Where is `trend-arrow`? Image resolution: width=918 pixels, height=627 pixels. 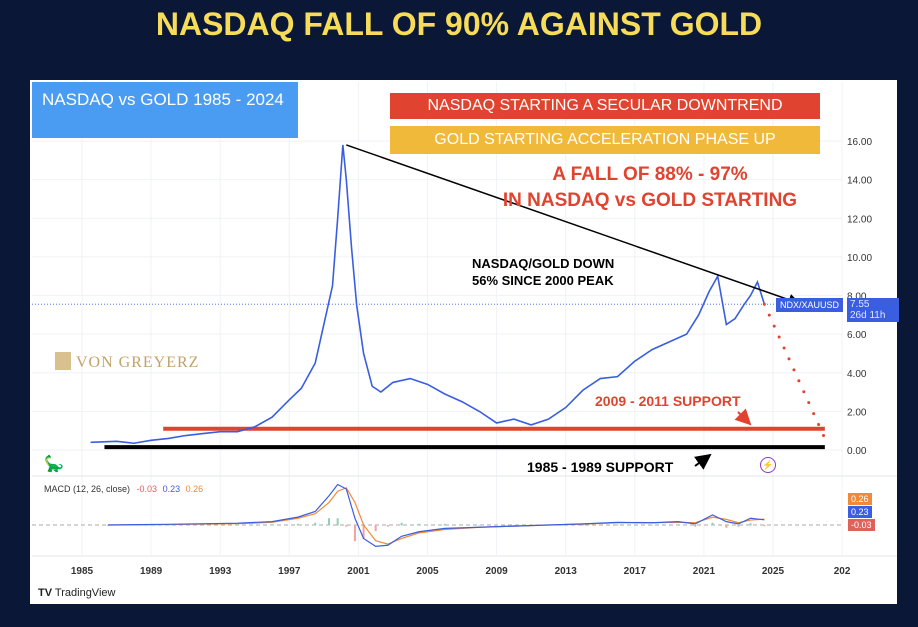
trend-arrow is located at coordinates (573, 225).